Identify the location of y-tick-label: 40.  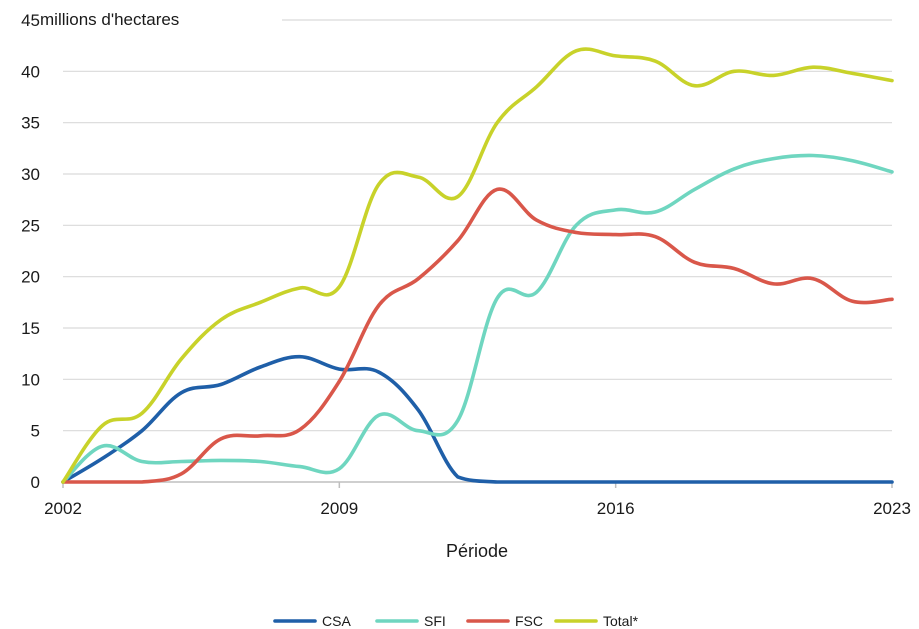
(30, 71).